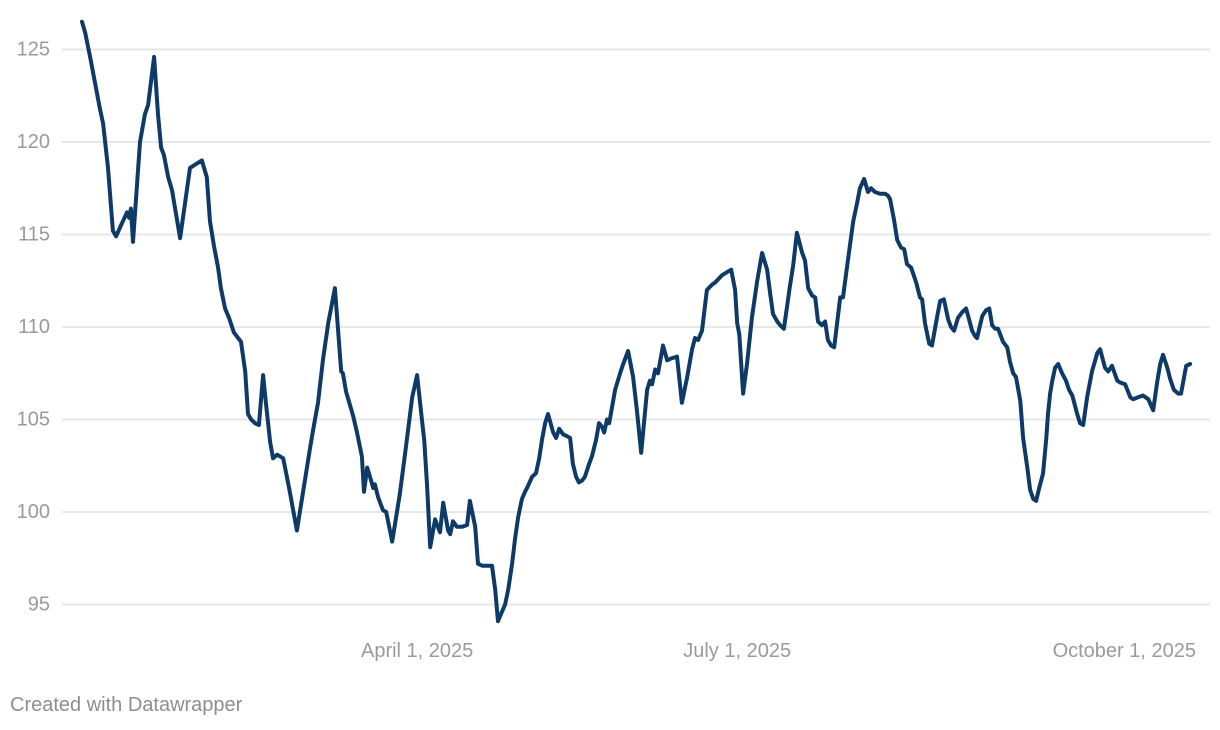 The image size is (1220, 730). I want to click on datawrapper-attribution: Created with Datawrapper, so click(126, 705).